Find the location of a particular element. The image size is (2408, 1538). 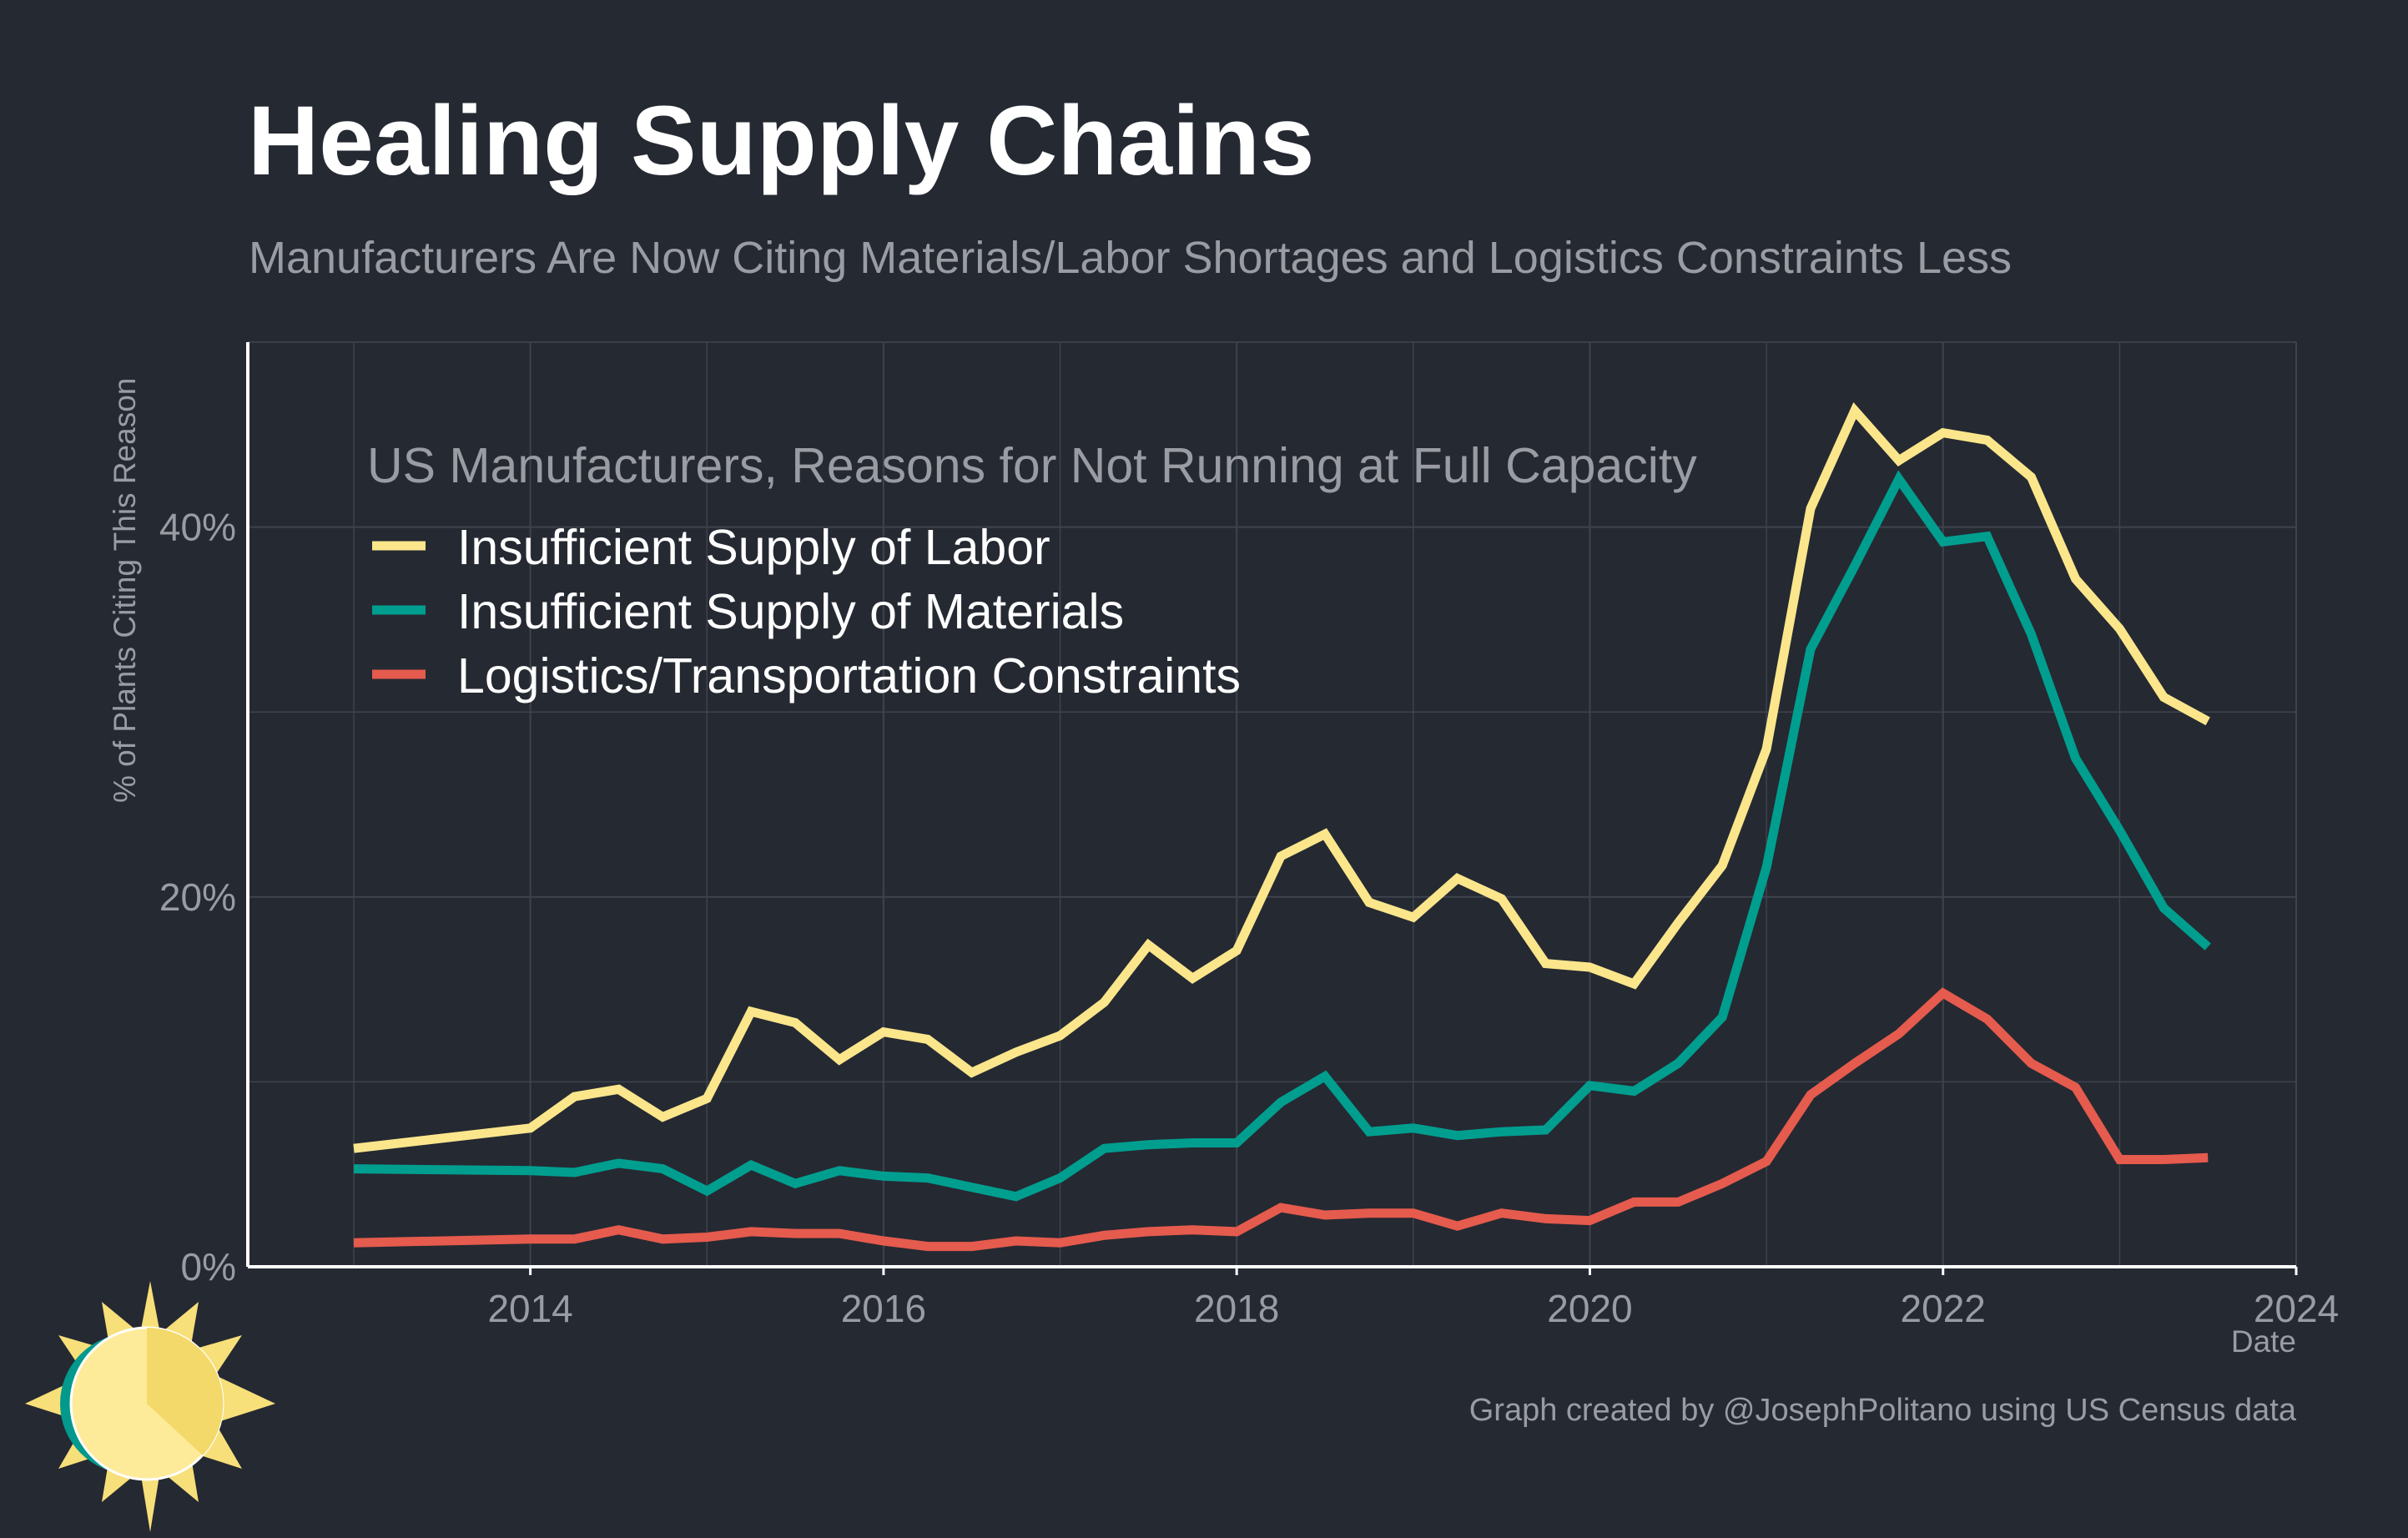

sun-face-shade is located at coordinates (185, 1391).